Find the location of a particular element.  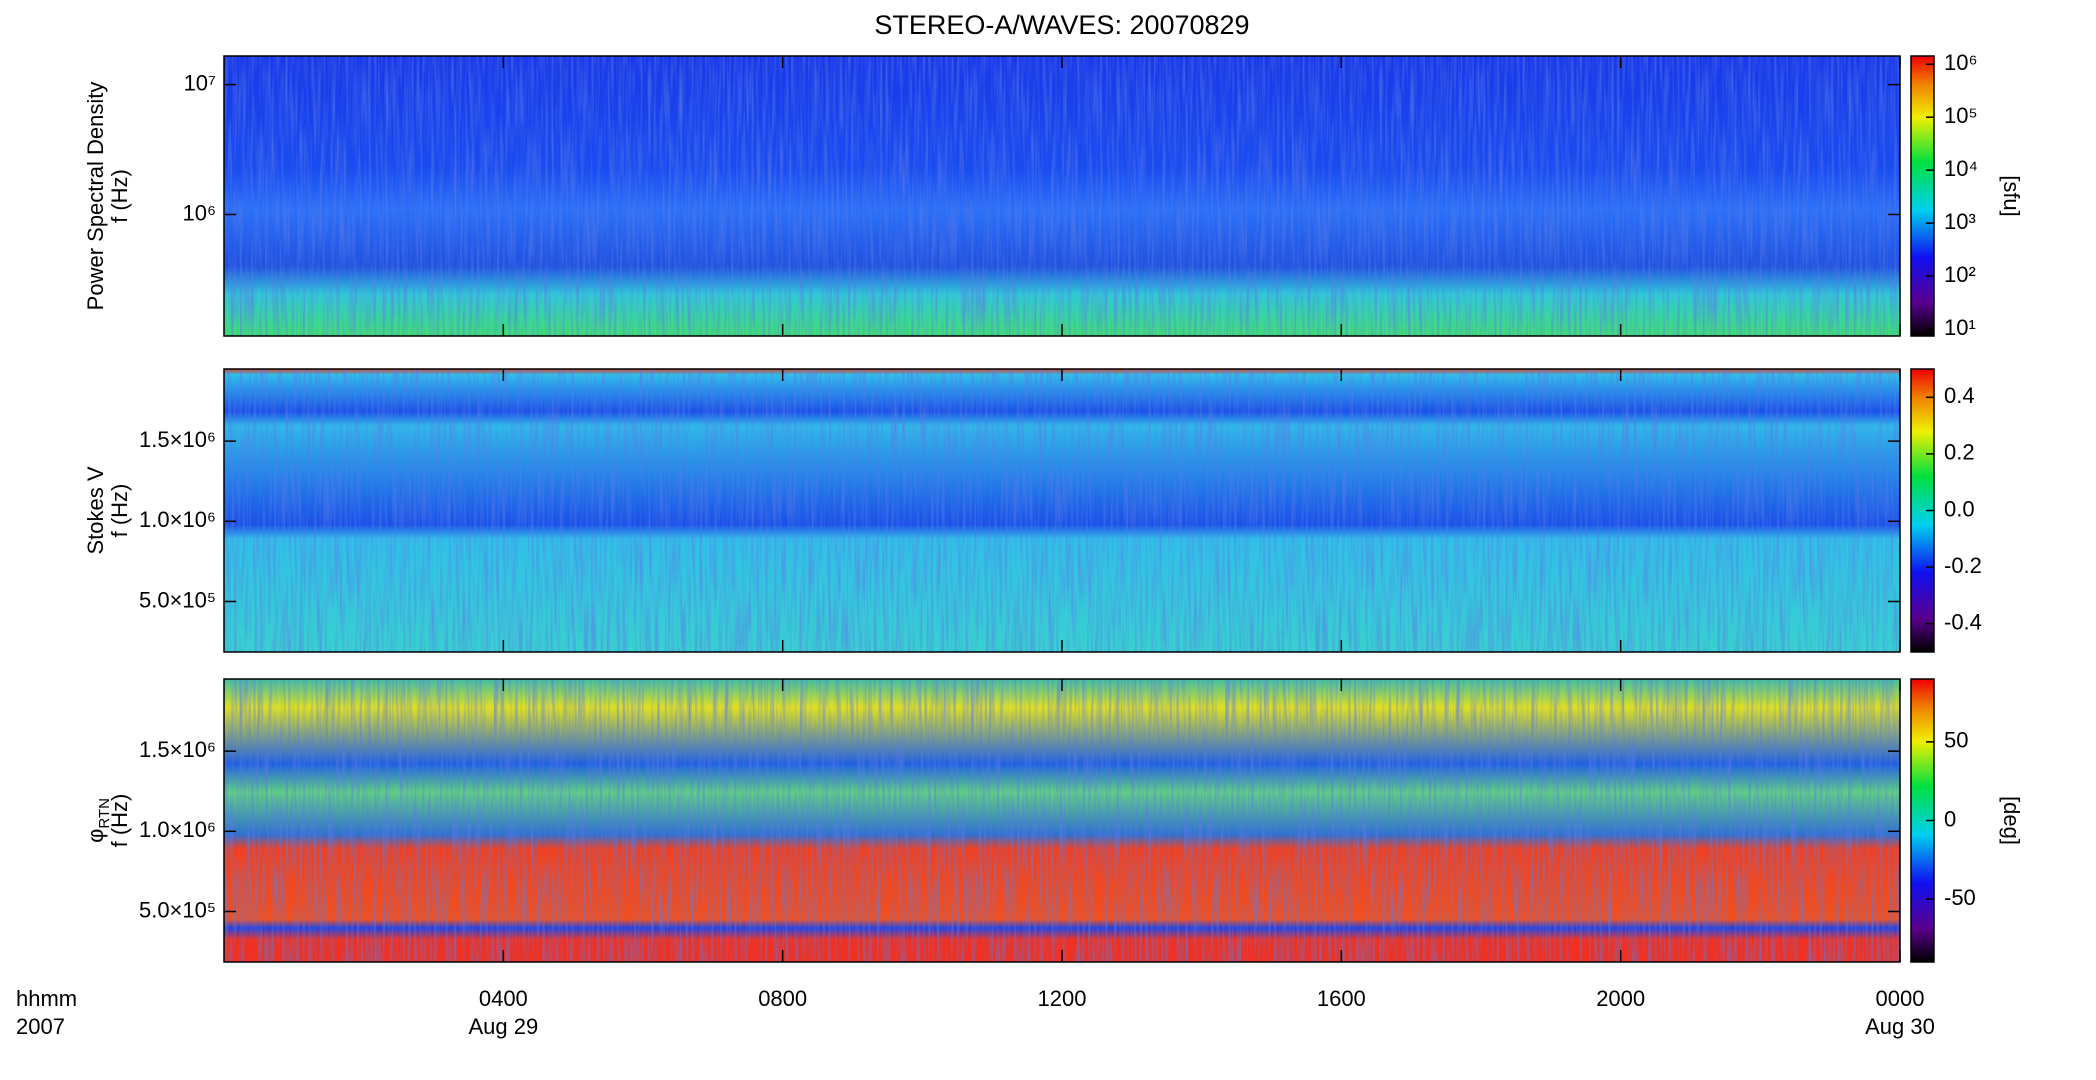

quantity: Power Spectral Density is located at coordinates (95, 196).